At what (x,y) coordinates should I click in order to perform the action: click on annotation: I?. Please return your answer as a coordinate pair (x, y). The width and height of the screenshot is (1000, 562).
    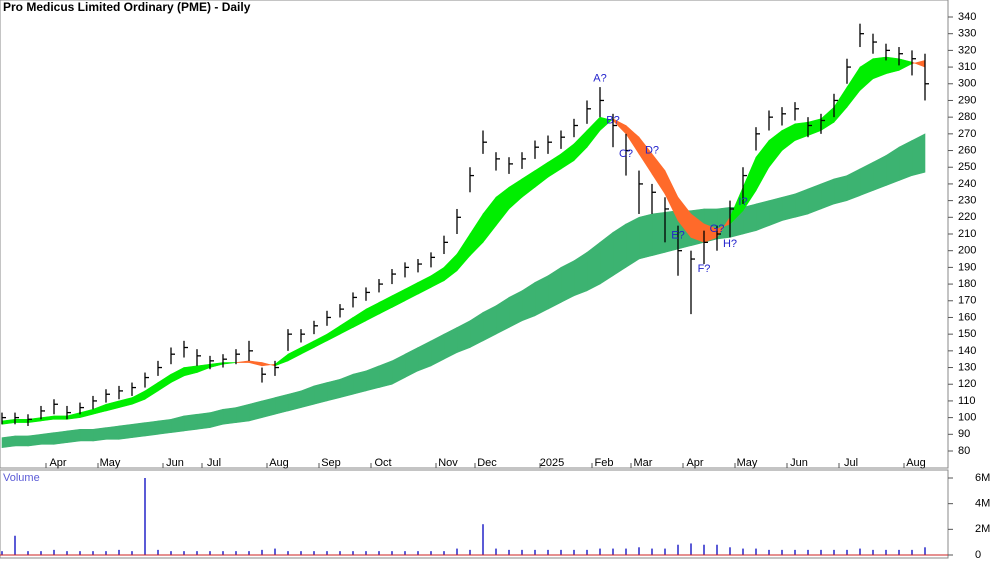
    Looking at the image, I should click on (742, 202).